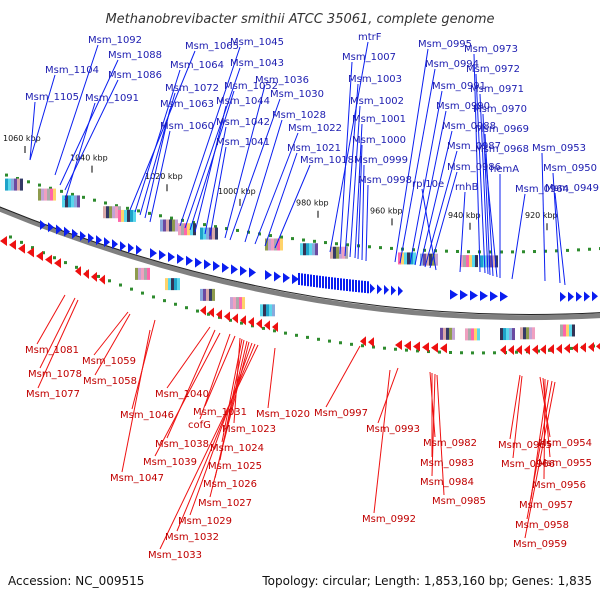 This screenshot has width=600, height=600. I want to click on label-msm-1003: Msm_1003, so click(375, 79).